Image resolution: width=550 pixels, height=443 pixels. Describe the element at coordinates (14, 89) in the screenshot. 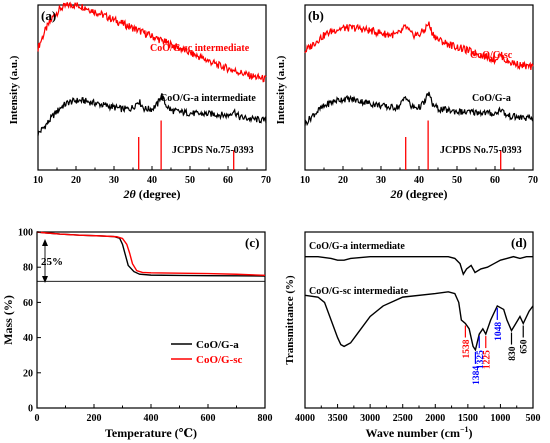

I see `panel-a-ylabel: Intensity (a.u.)` at that location.